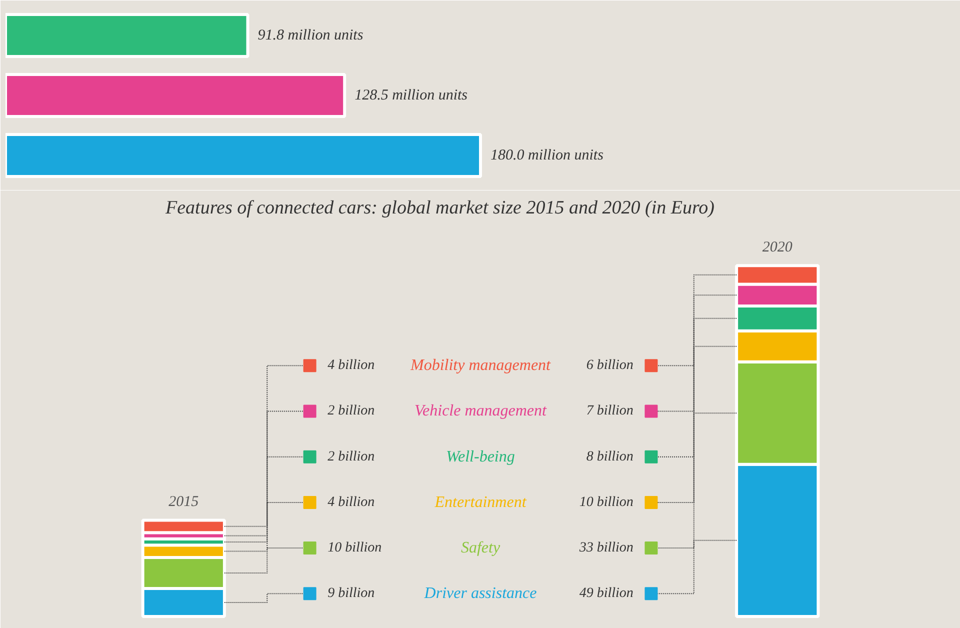  Describe the element at coordinates (547, 156) in the screenshot. I see `data-label: 180.0 million units` at that location.